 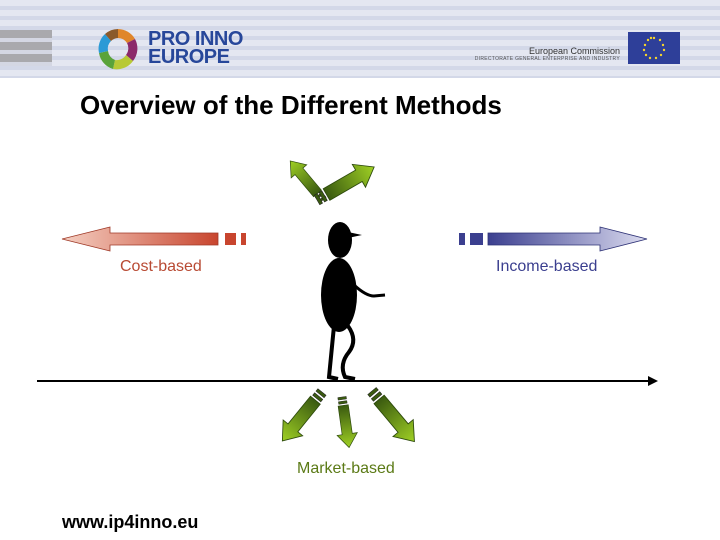 I want to click on market-arrow-down-left, so click(x=302, y=416).